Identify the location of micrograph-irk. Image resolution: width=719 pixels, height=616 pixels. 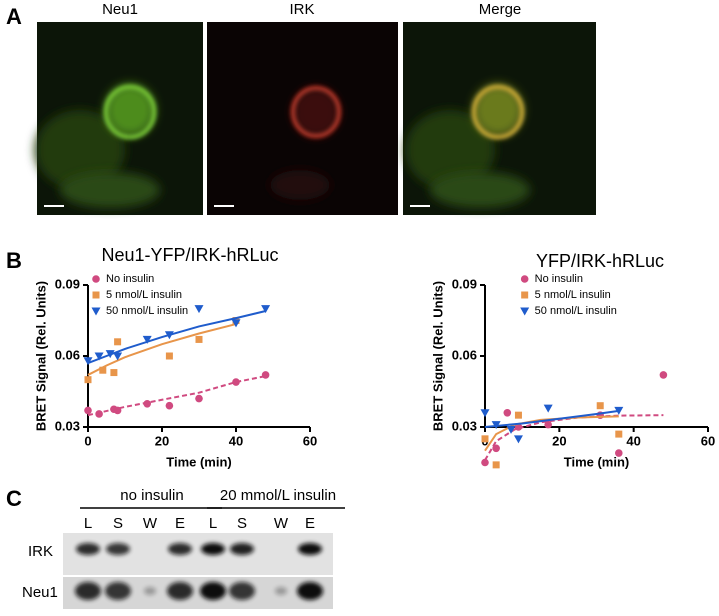
(302, 118).